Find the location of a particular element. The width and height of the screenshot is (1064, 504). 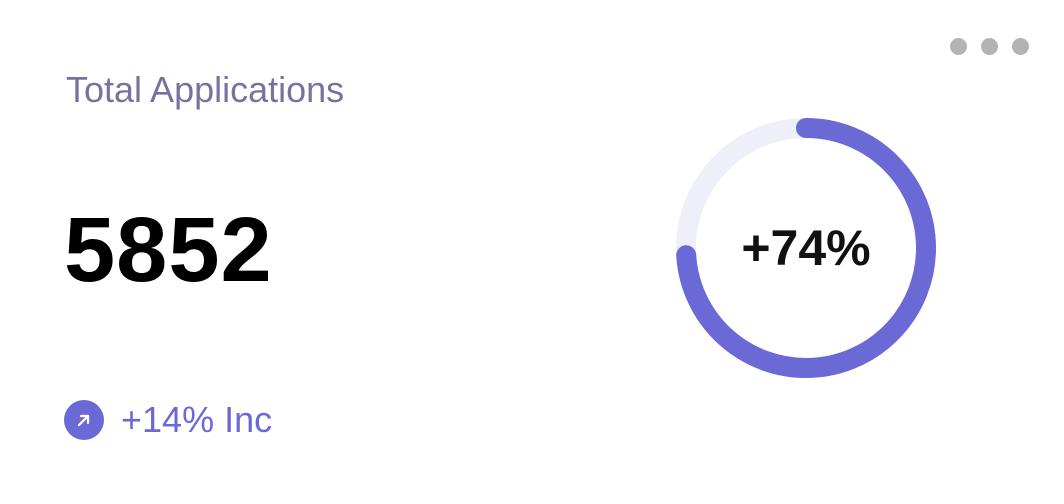

trend-indicator: +14% Inc is located at coordinates (168, 420).